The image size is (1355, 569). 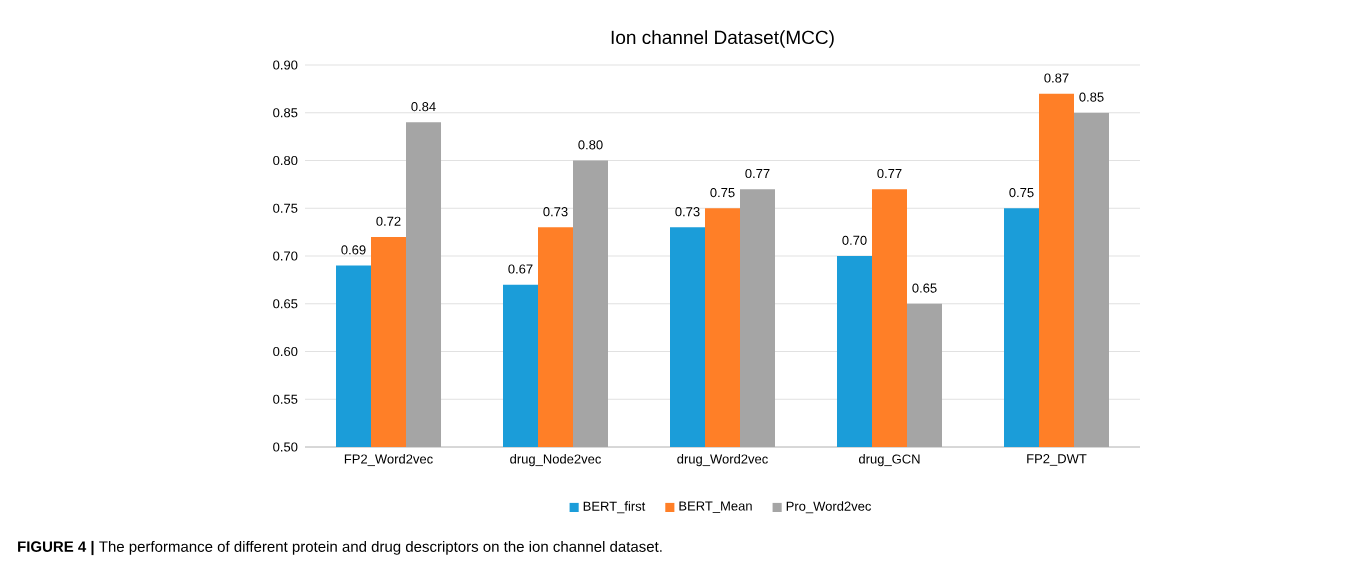 What do you see at coordinates (423, 107) in the screenshot?
I see `data-label: 0.84` at bounding box center [423, 107].